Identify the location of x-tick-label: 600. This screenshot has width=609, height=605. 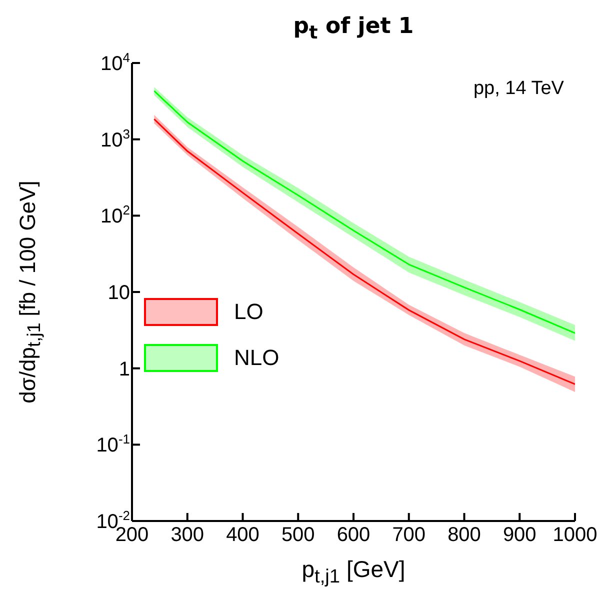
(353, 535).